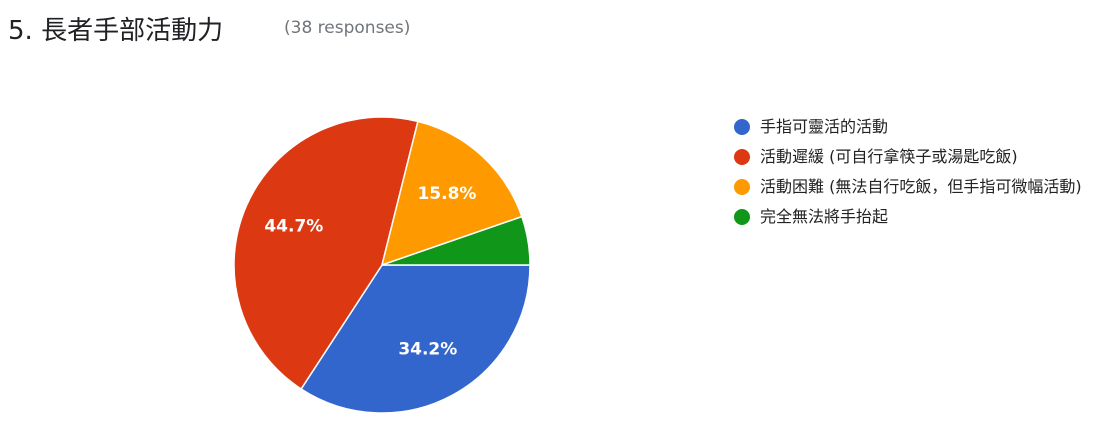 This screenshot has height=441, width=1100. I want to click on legend-label: 手指可靈活的活動, so click(824, 126).